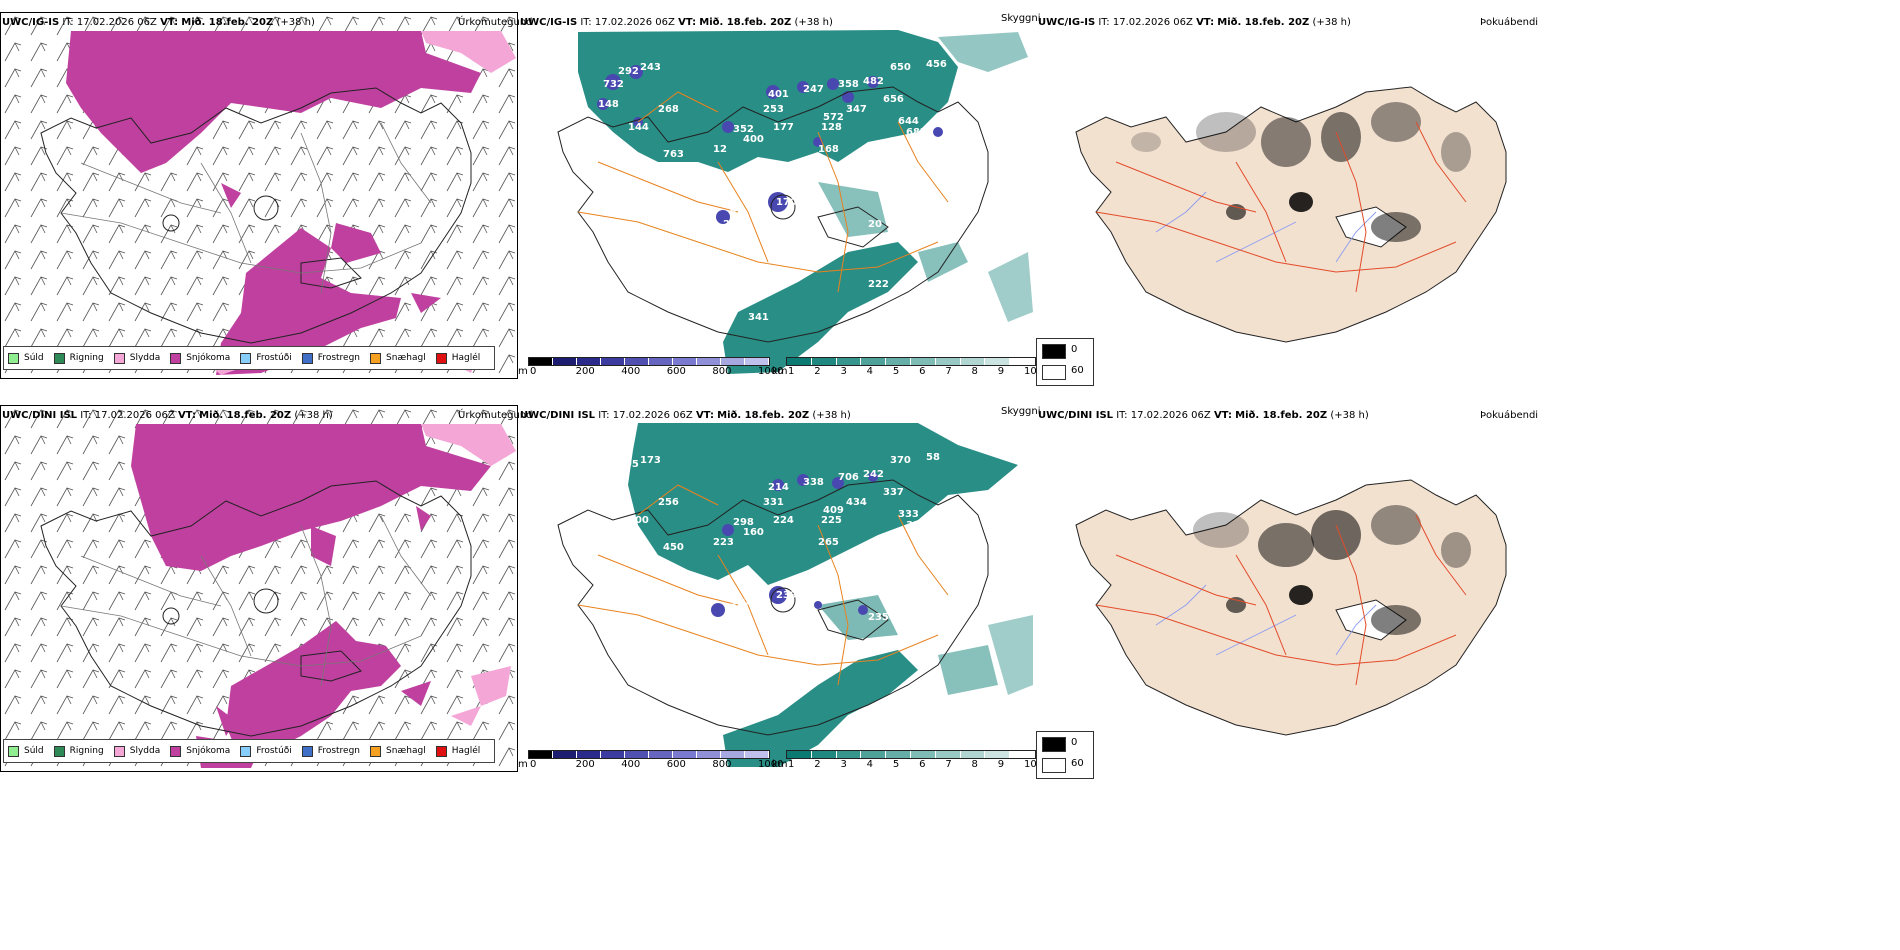  What do you see at coordinates (274, 358) in the screenshot?
I see `legend-label: Frostúði` at bounding box center [274, 358].